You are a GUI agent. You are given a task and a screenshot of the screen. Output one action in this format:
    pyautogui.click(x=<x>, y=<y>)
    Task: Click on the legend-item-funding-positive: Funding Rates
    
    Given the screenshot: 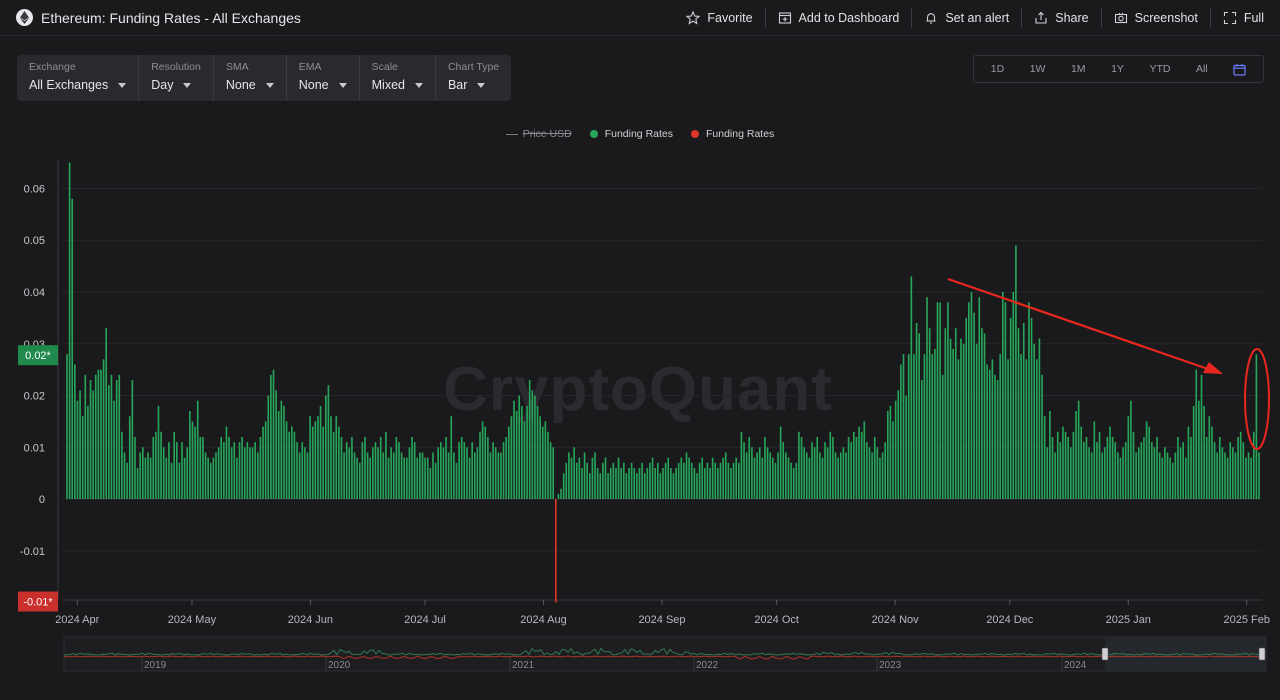 What is the action you would take?
    pyautogui.click(x=631, y=134)
    